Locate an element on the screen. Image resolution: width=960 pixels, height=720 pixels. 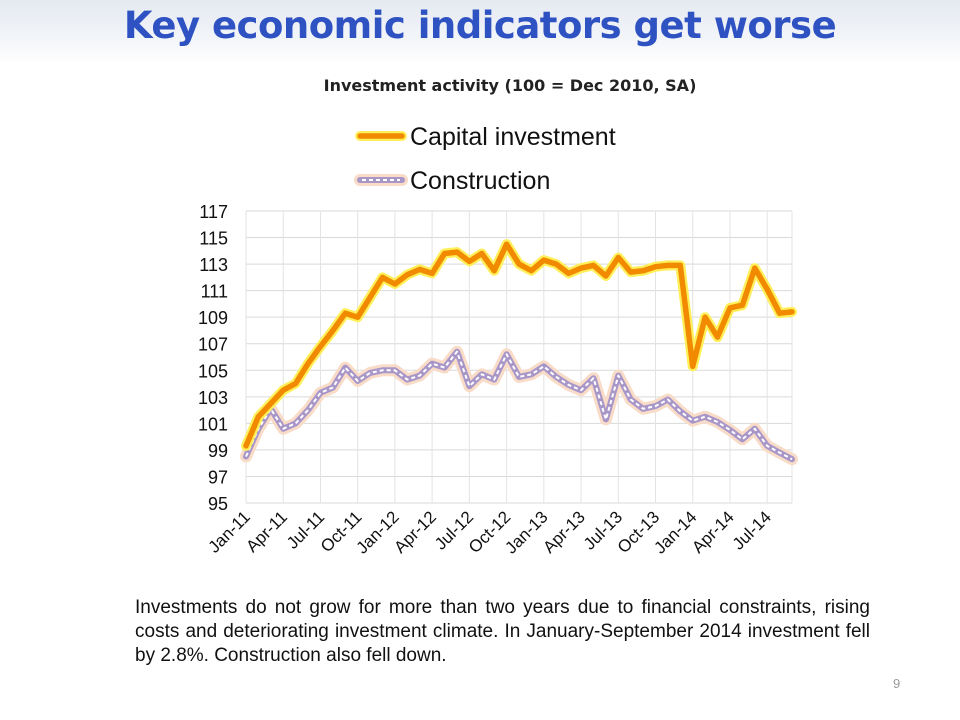
chart-title: Investment activity (100 = Dec 2010, SA) is located at coordinates (510, 85).